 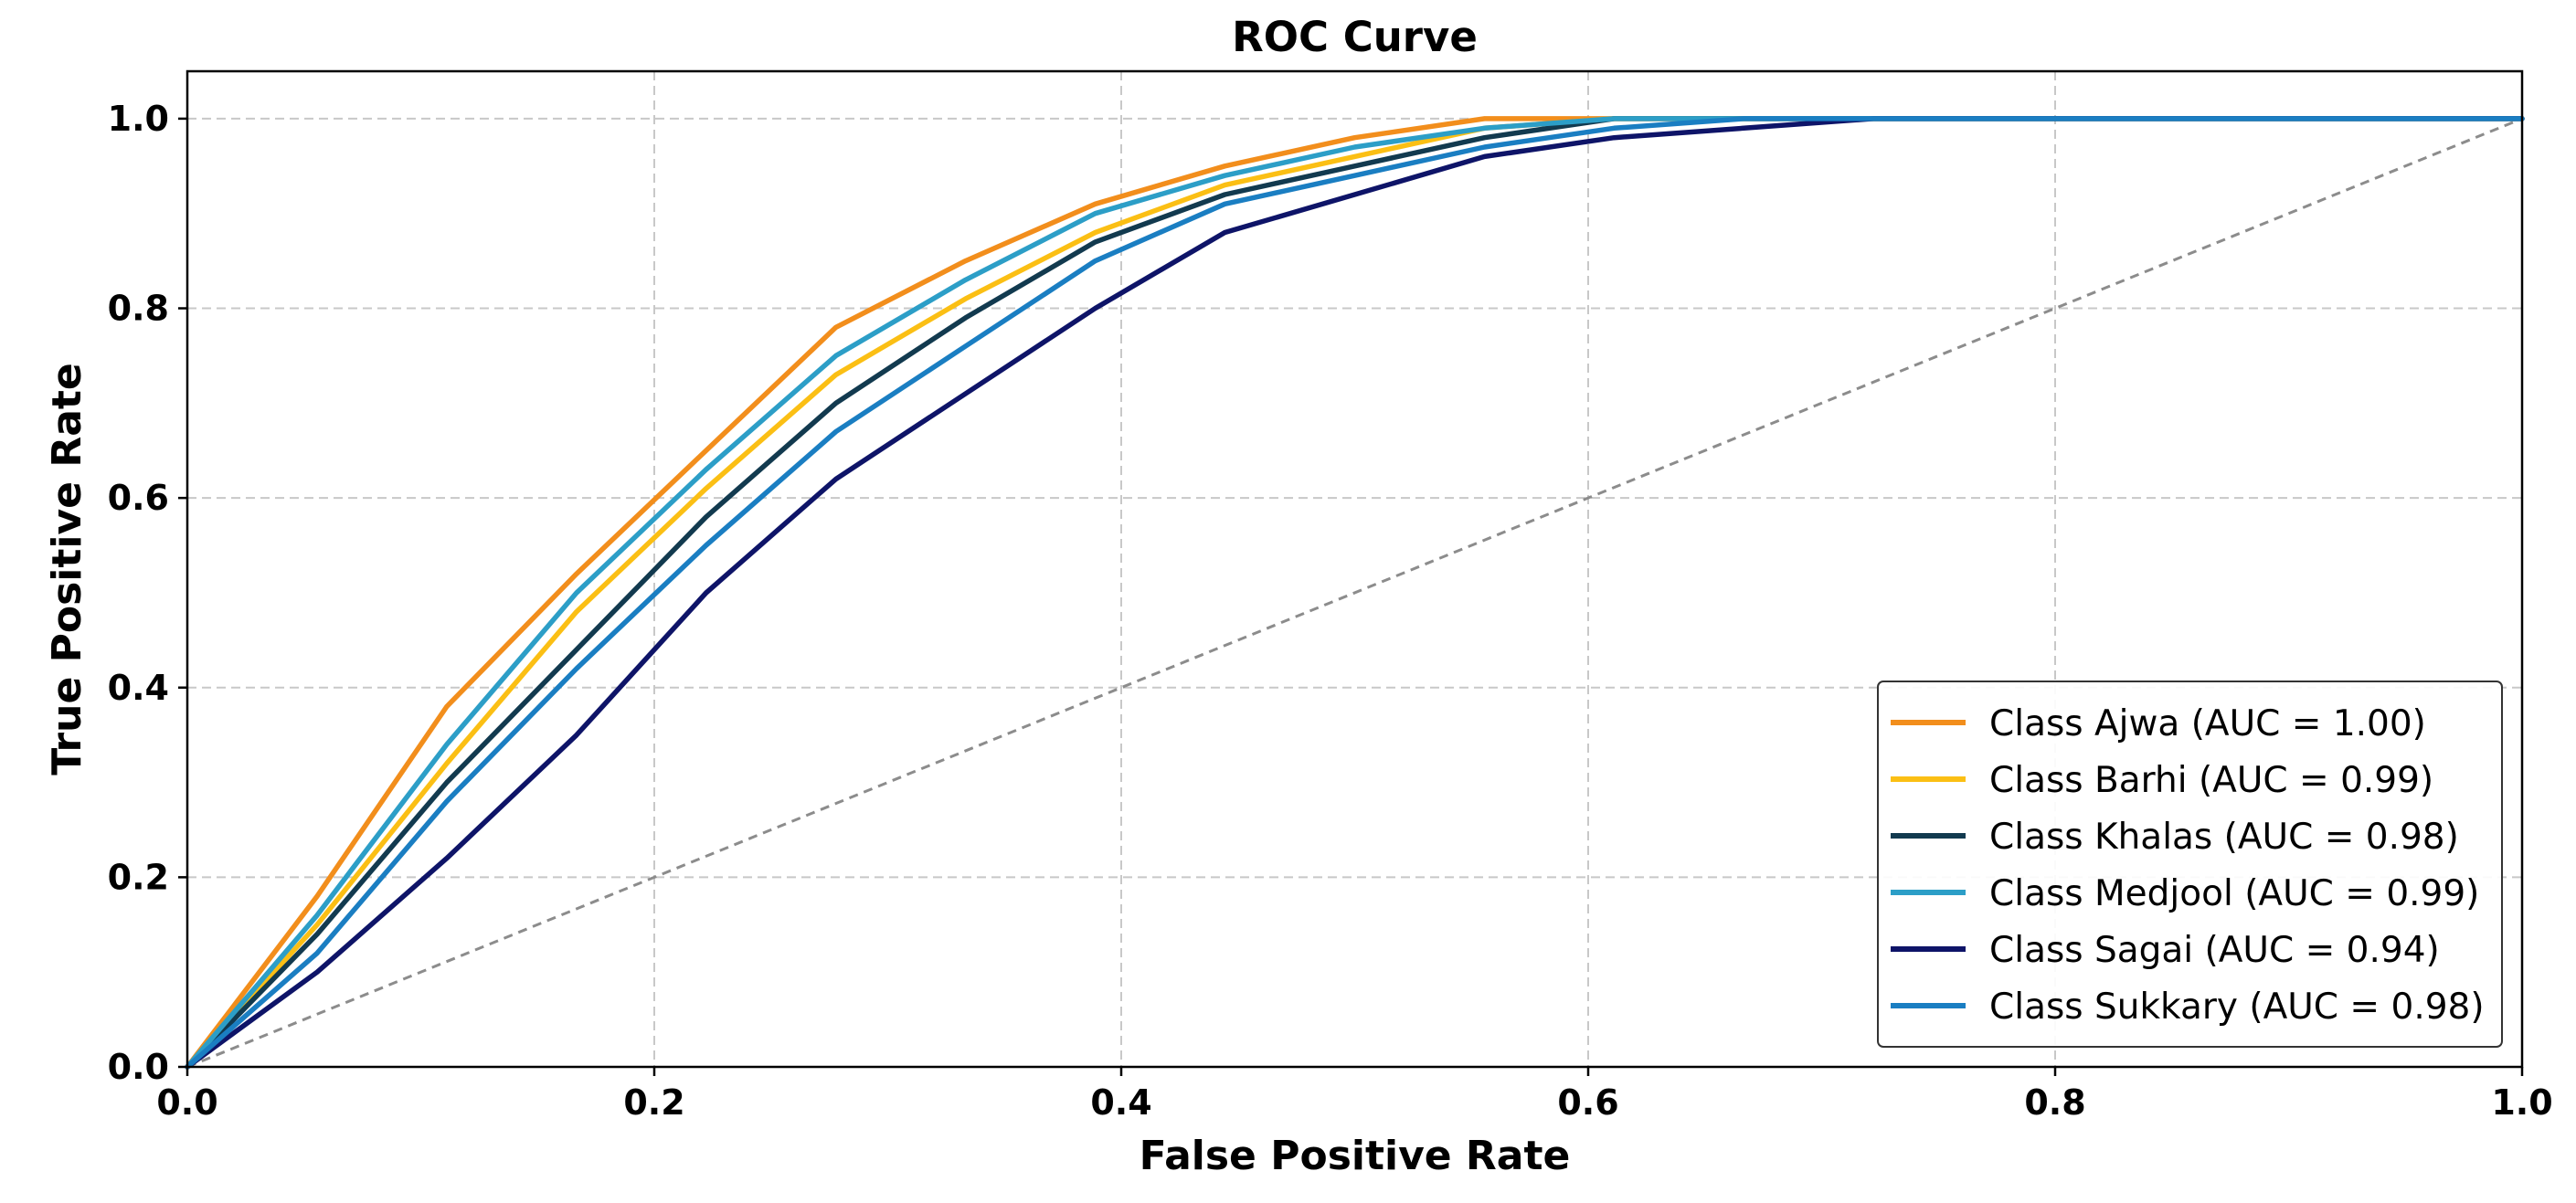 I want to click on y-tick-label: 1.0, so click(x=138, y=119).